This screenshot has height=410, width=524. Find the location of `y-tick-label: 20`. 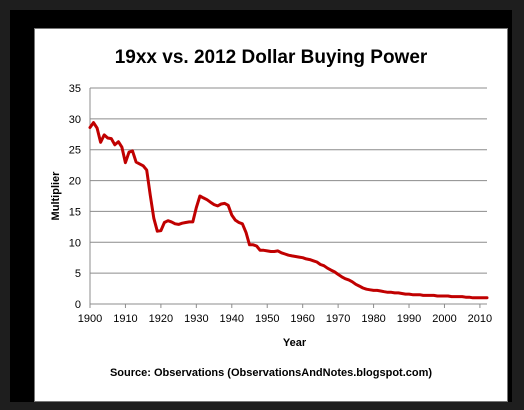

y-tick-label: 20 is located at coordinates (75, 182).